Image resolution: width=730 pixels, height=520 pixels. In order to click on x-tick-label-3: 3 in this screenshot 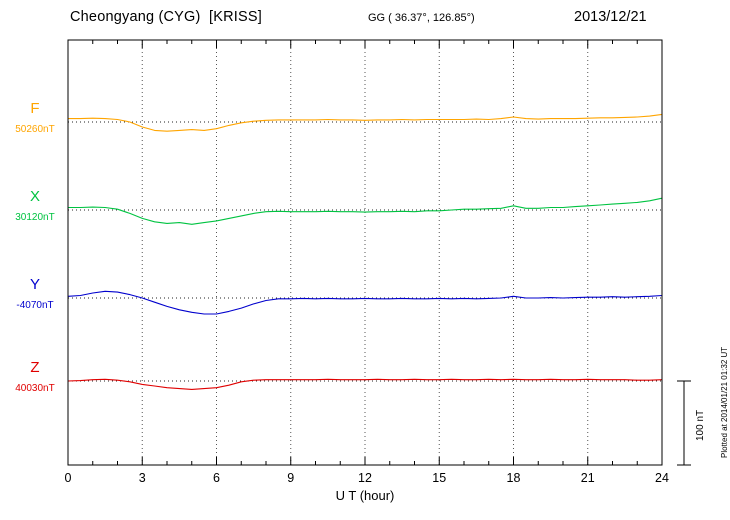, I will do `click(142, 478)`.